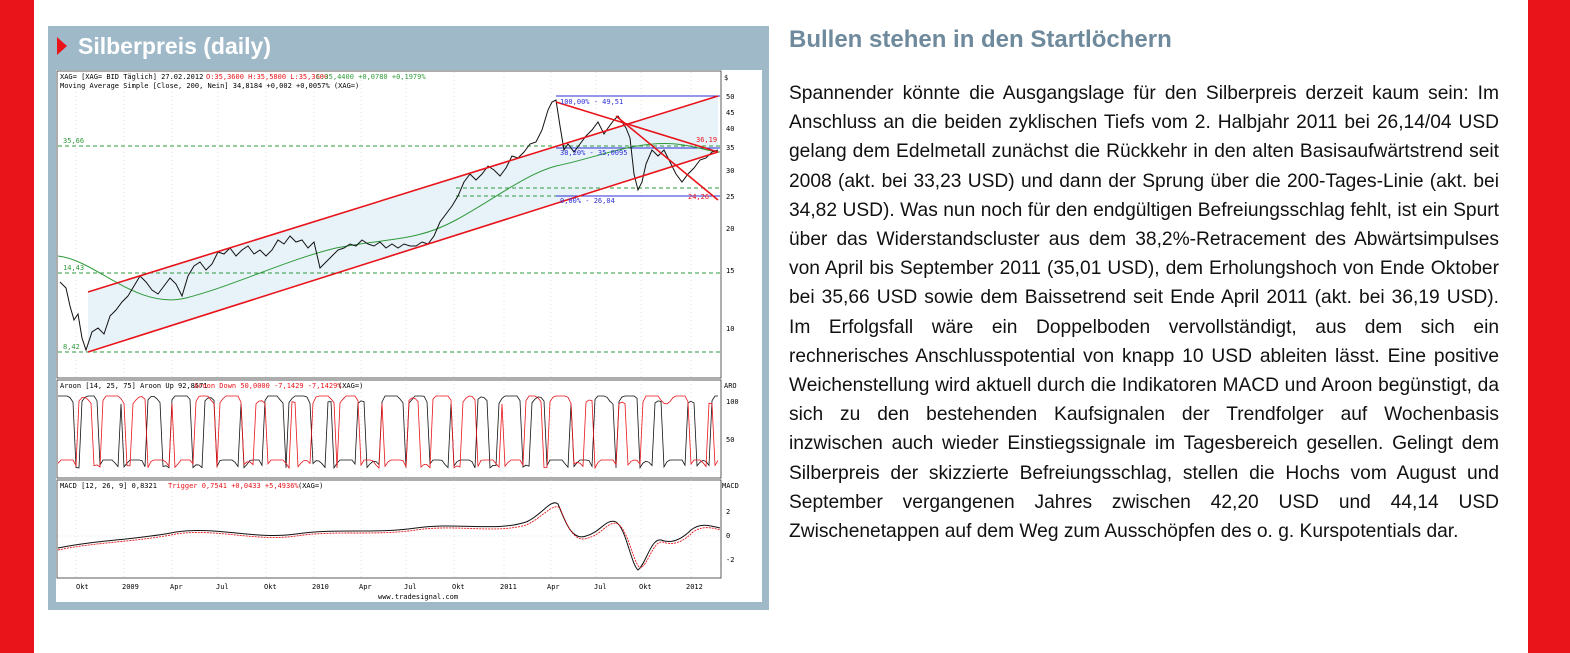  Describe the element at coordinates (1549, 326) in the screenshot. I see `right-red-border` at that location.